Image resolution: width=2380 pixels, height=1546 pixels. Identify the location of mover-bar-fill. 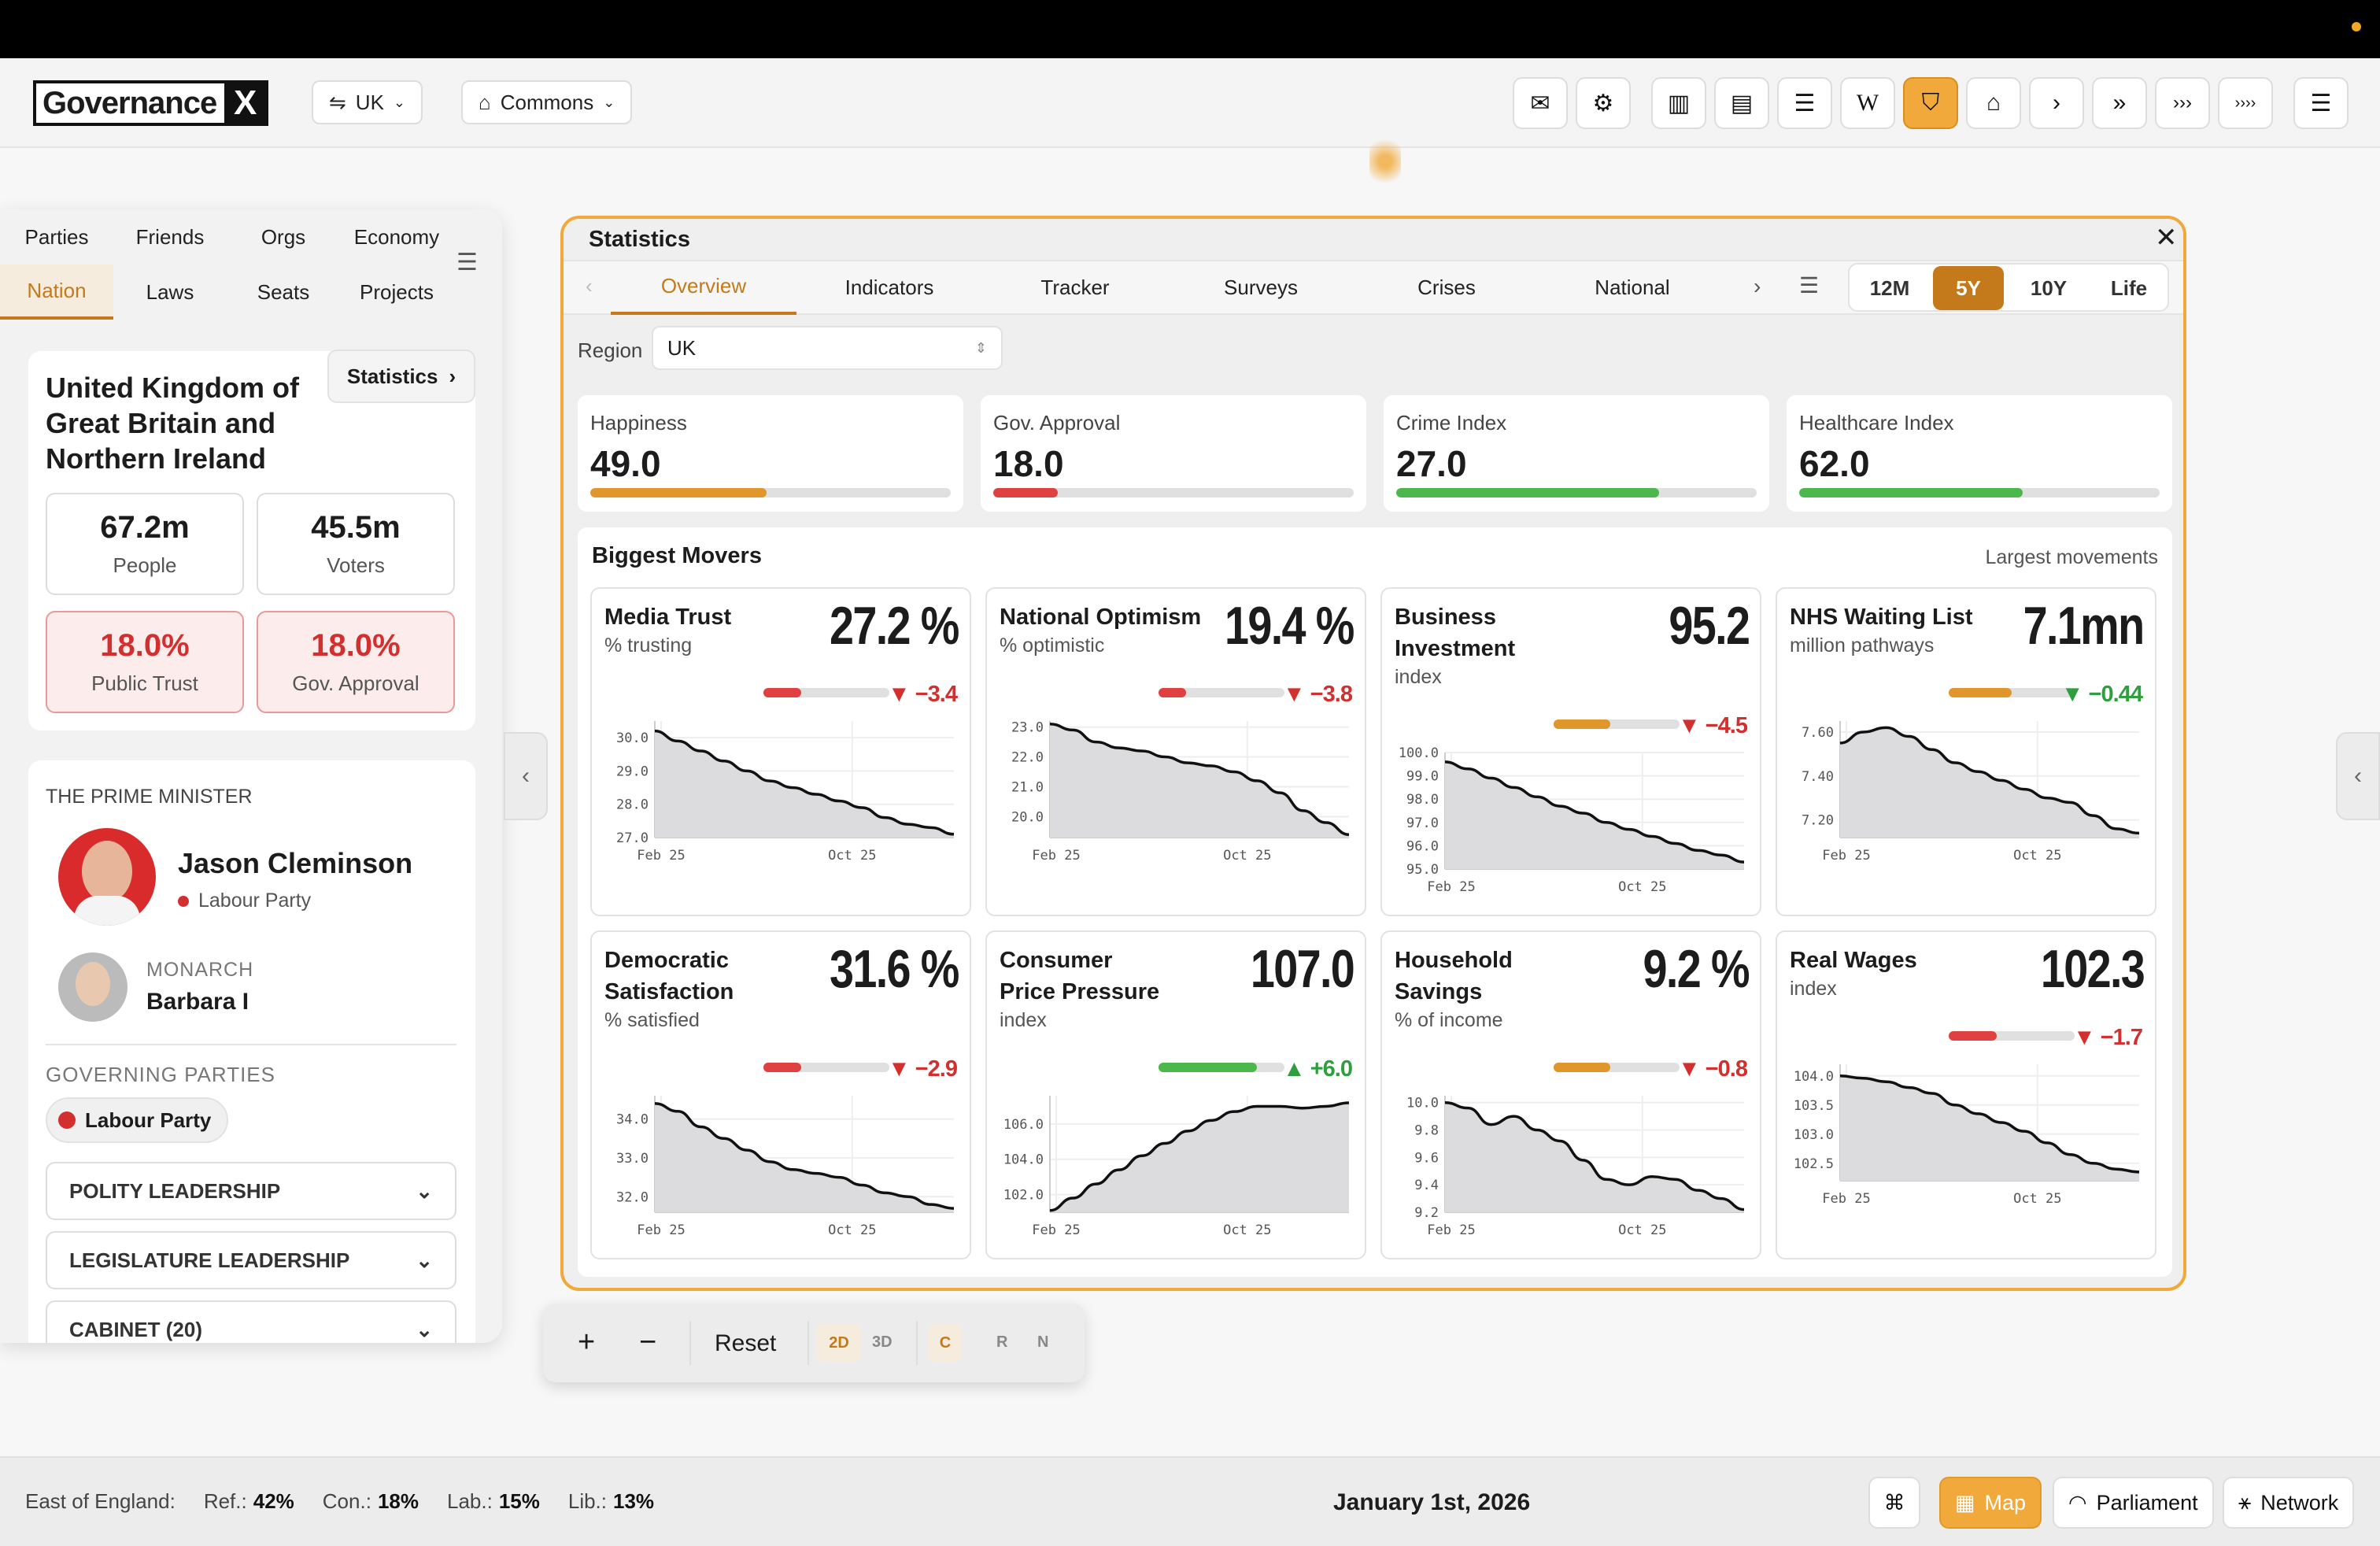
(782, 1067).